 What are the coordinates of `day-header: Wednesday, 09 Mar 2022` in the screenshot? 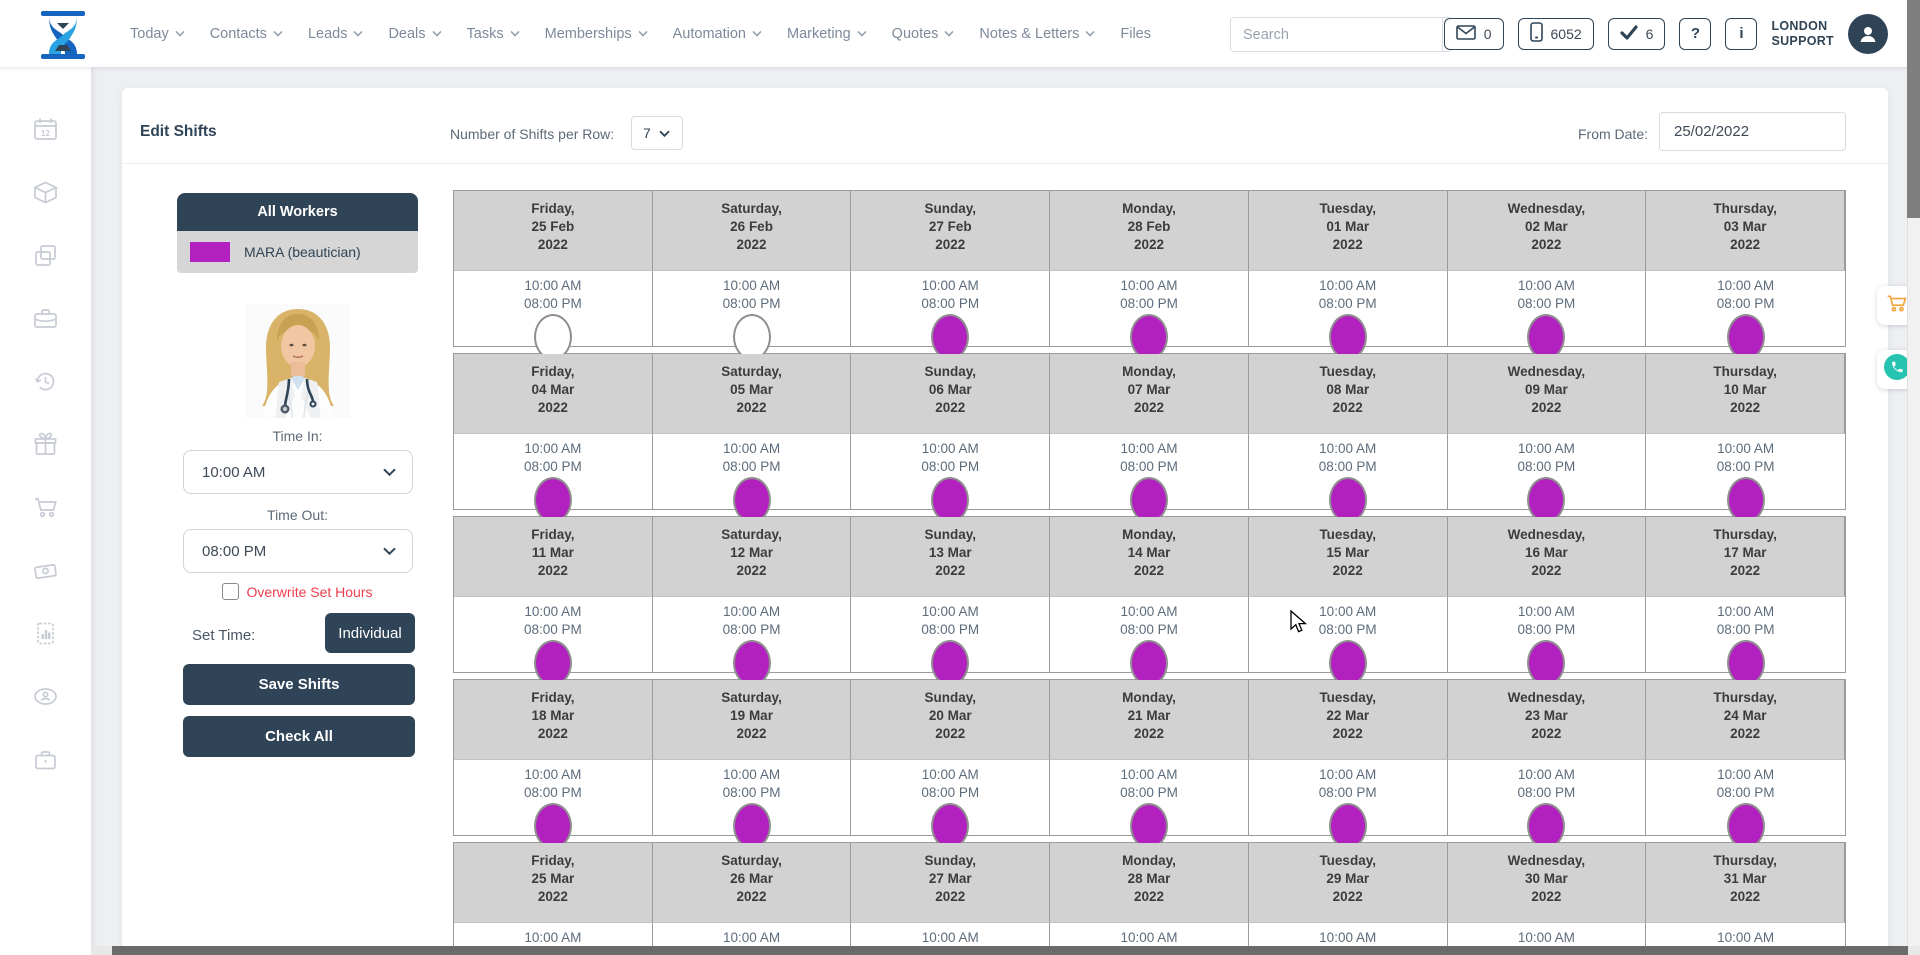 It's located at (1547, 394).